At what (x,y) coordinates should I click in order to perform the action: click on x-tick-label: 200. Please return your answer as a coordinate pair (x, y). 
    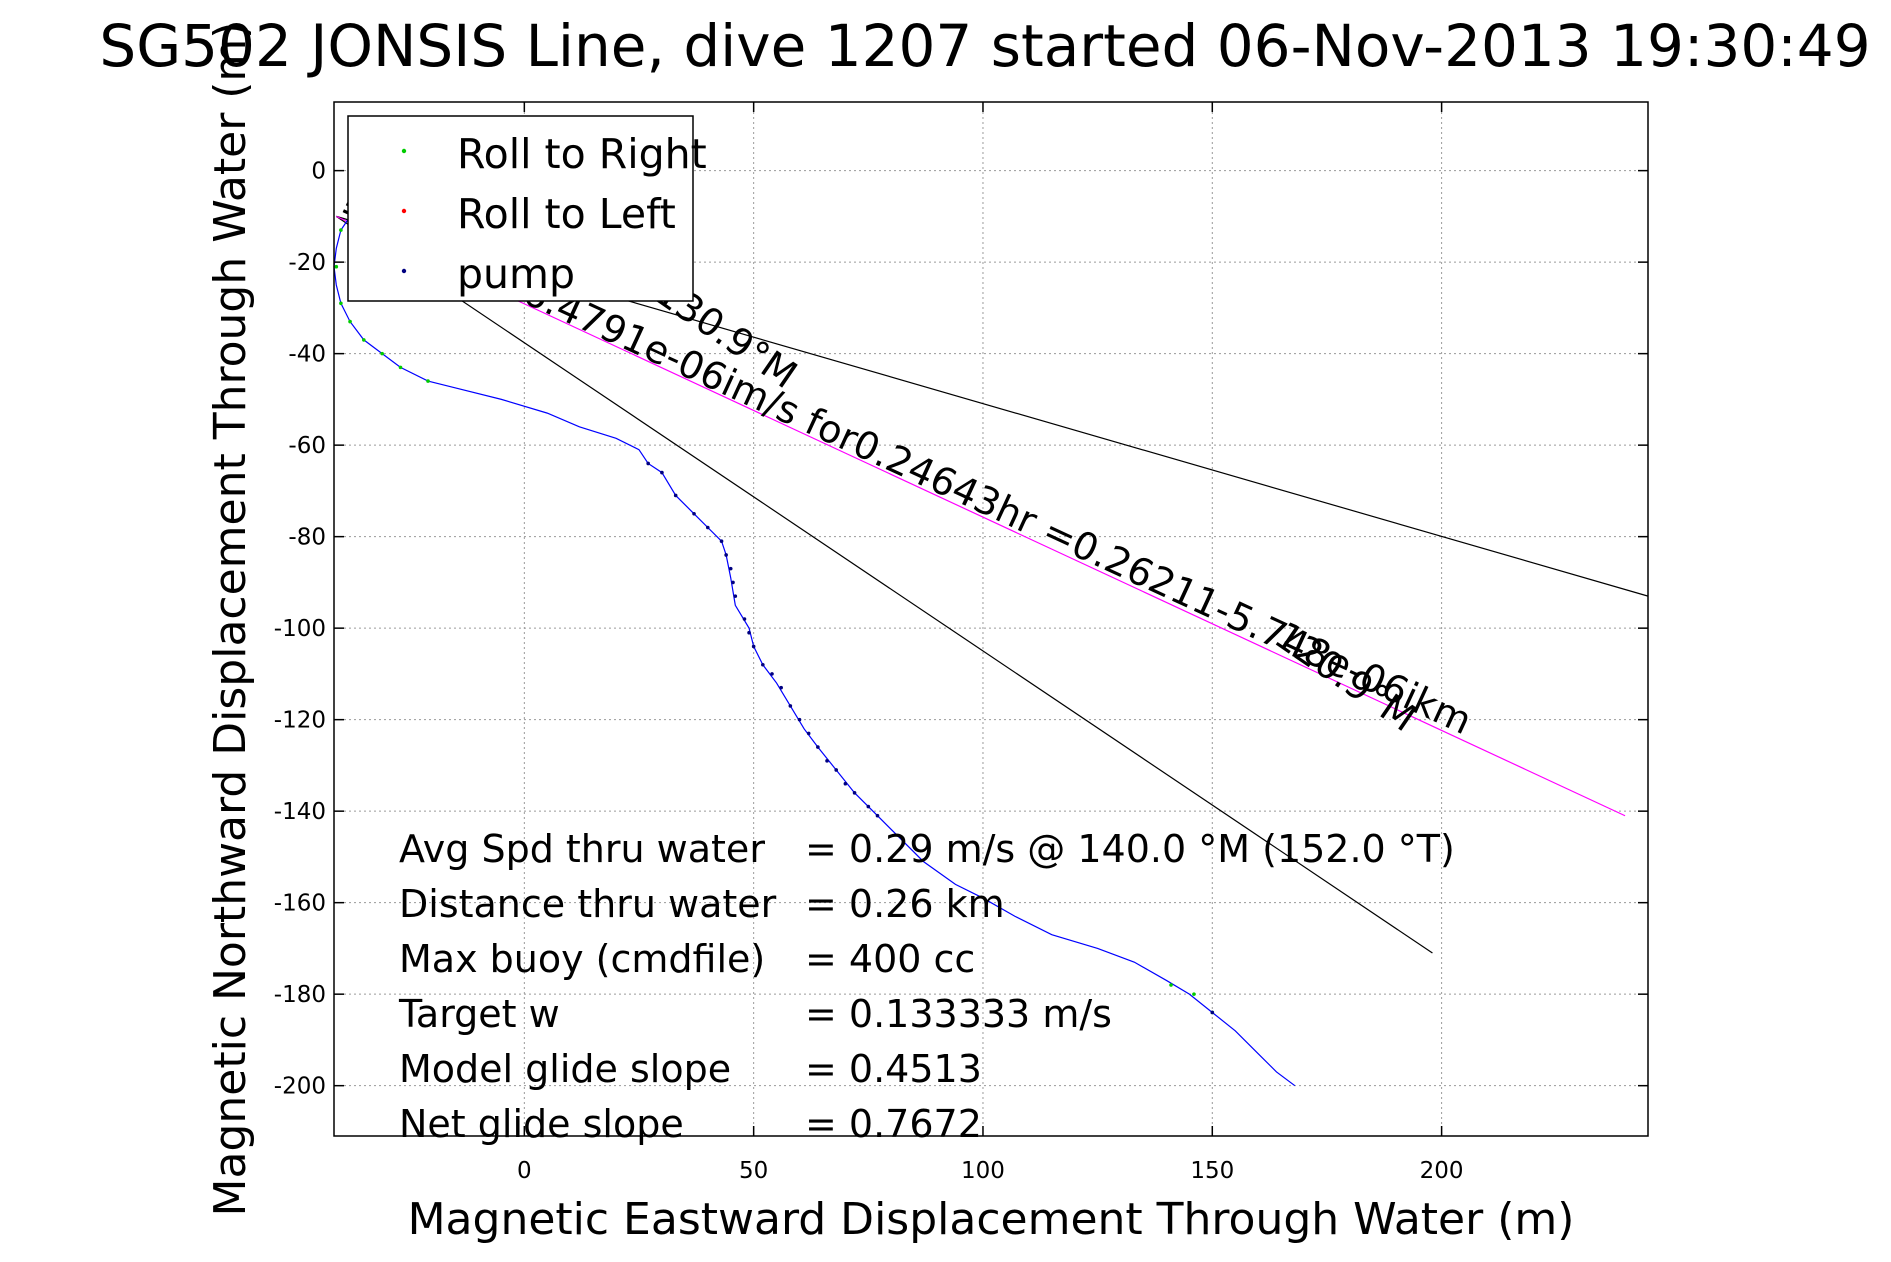
    Looking at the image, I should click on (1442, 1171).